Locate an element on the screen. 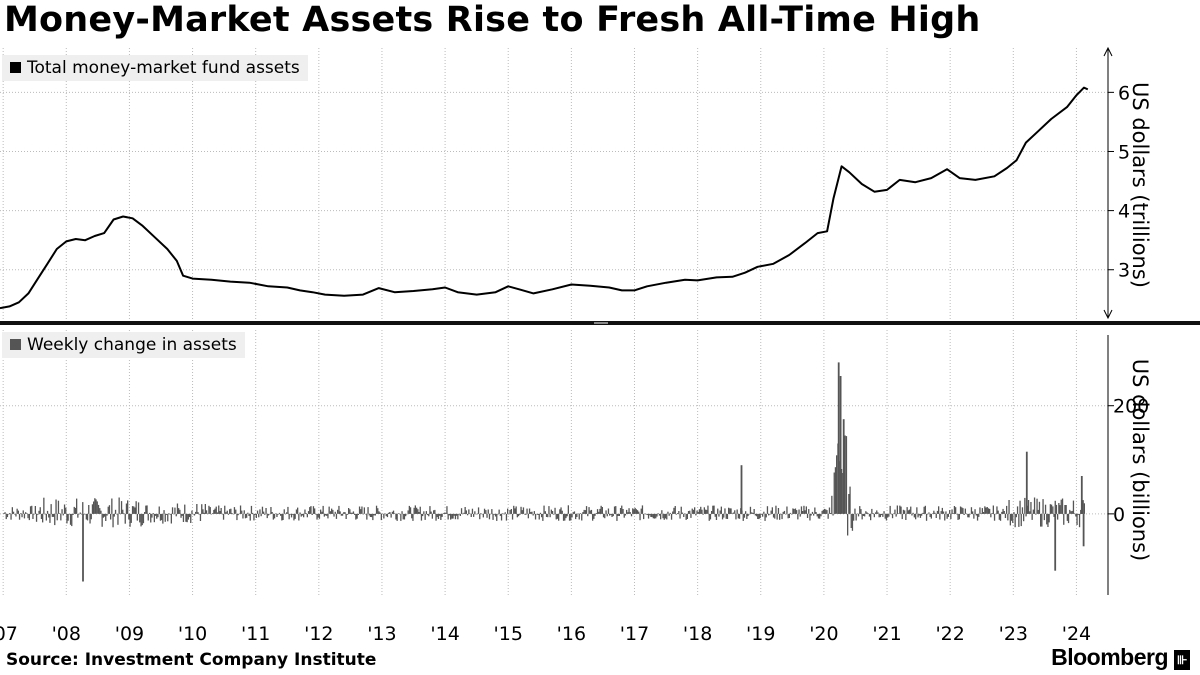 This screenshot has width=1200, height=675. x-tick-label: '12 is located at coordinates (318, 634).